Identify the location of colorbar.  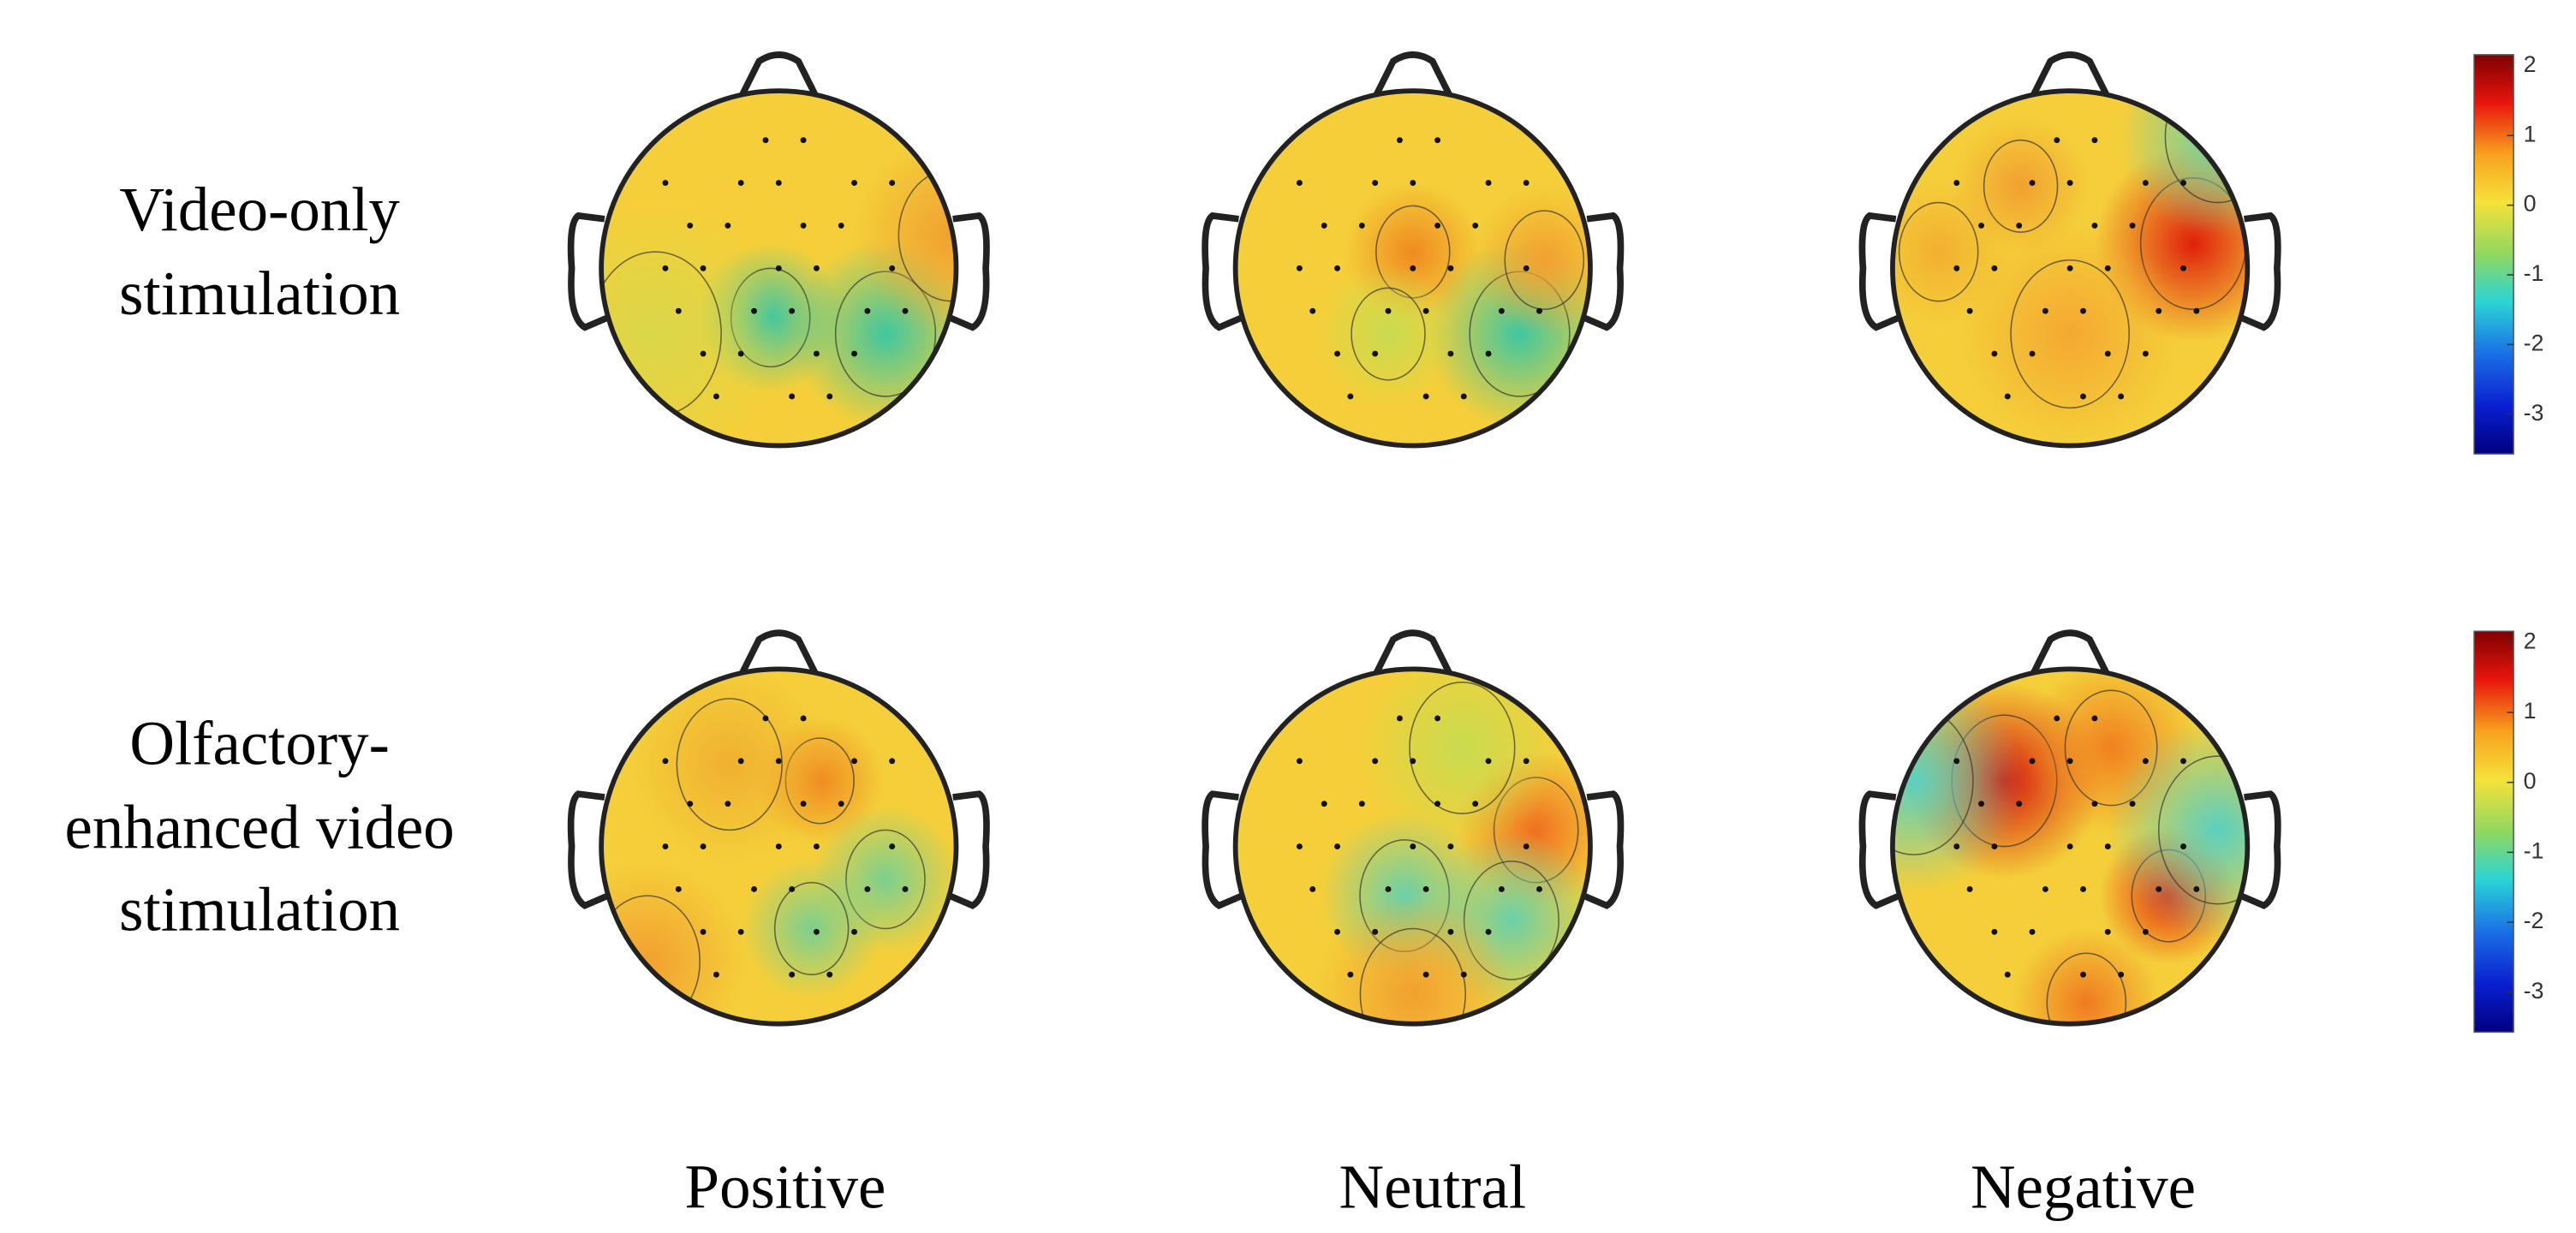
(2493, 831).